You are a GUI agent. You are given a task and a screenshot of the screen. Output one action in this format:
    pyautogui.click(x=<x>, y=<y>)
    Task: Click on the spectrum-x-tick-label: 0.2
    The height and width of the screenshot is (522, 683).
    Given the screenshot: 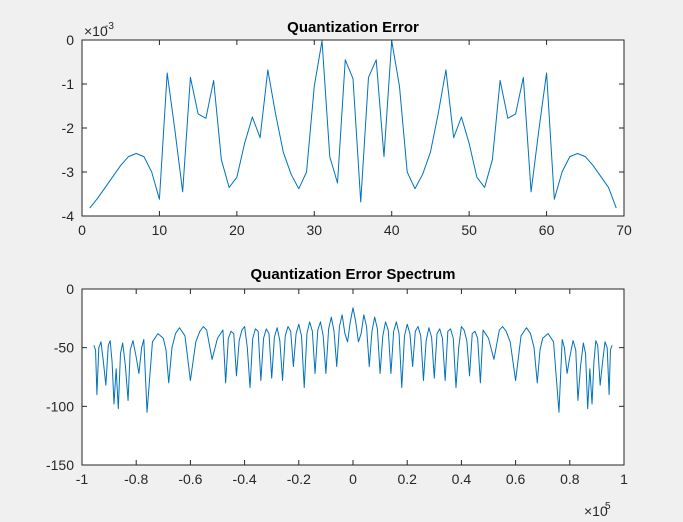 What is the action you would take?
    pyautogui.click(x=407, y=479)
    